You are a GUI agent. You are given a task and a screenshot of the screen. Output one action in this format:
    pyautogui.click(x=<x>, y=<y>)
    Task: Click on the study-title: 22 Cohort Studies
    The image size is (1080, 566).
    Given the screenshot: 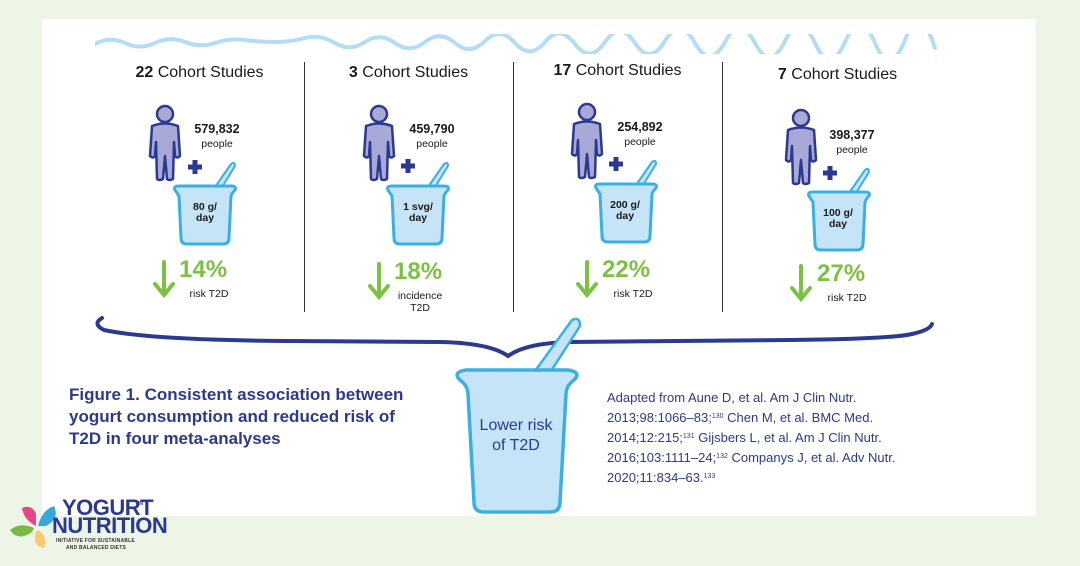 What is the action you would take?
    pyautogui.click(x=199, y=72)
    